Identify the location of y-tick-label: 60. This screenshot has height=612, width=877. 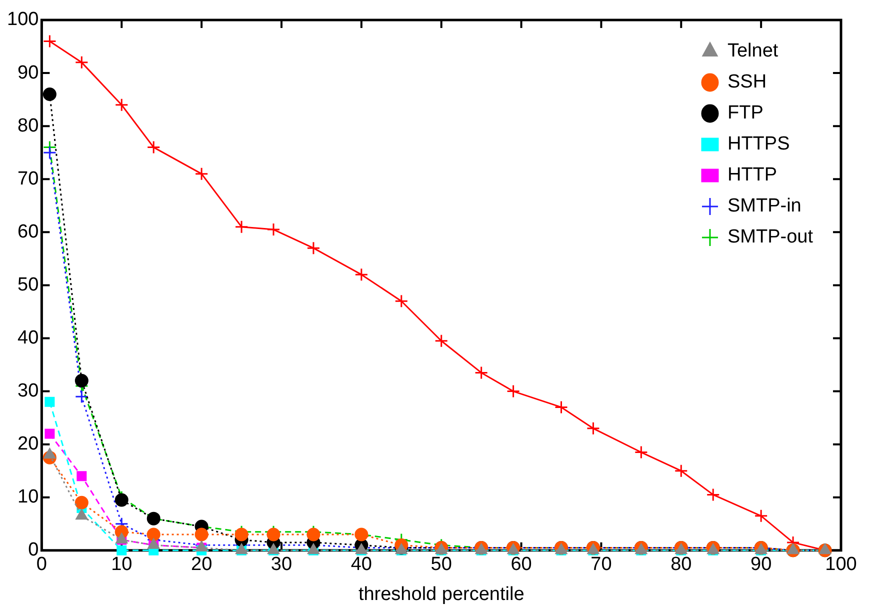
(28, 231).